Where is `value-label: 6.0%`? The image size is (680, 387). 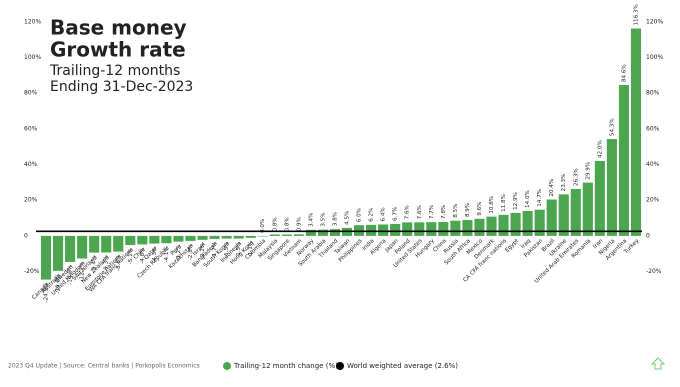
value-label: 6.0% is located at coordinates (360, 215).